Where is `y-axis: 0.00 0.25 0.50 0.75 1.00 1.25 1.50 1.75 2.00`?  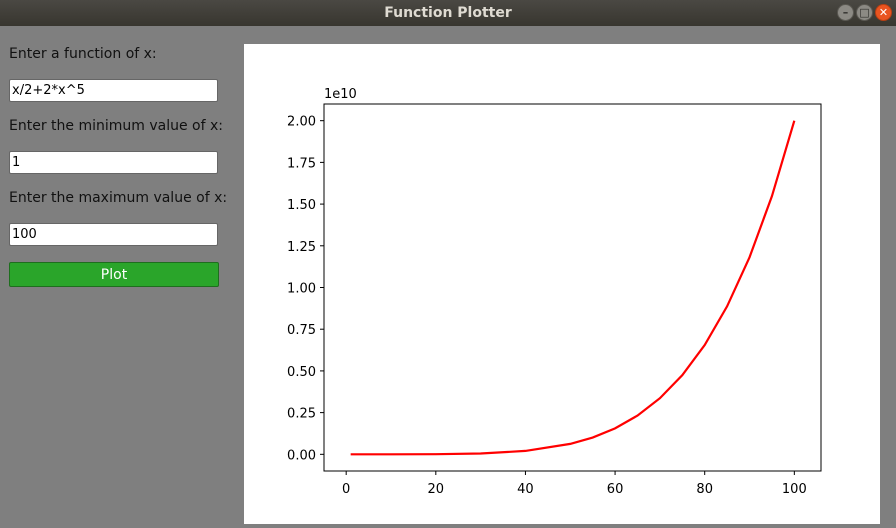 y-axis: 0.00 0.25 0.50 0.75 1.00 1.25 1.50 1.75 2.00 is located at coordinates (305, 289).